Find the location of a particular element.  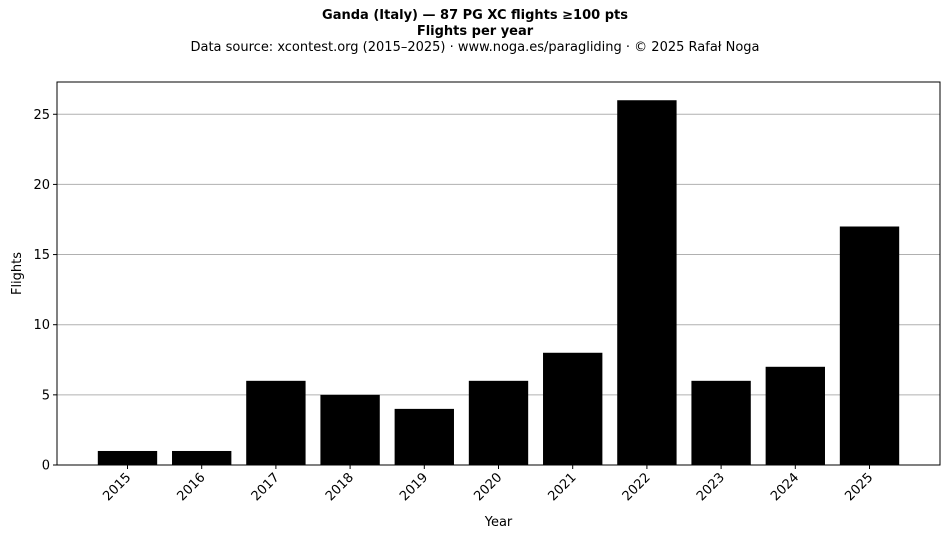

y-tick-label: 20 is located at coordinates (41, 185).